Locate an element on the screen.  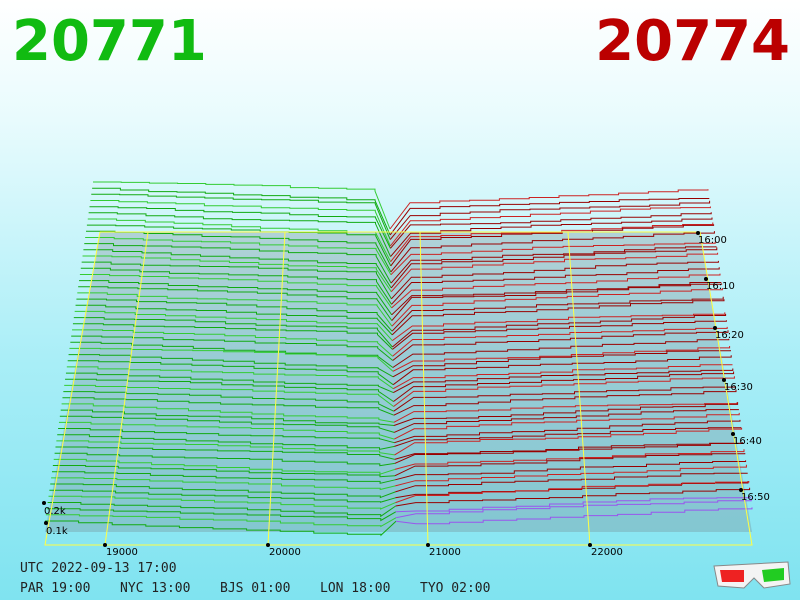
zone-clock: TYO 02:00 is located at coordinates (455, 588).